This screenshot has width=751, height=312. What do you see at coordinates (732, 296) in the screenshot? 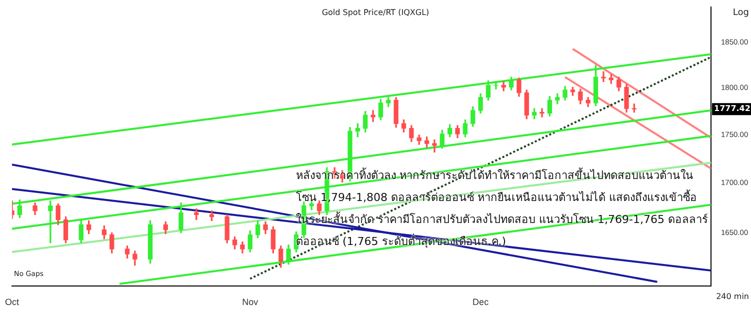
I see `text: 240 min` at bounding box center [732, 296].